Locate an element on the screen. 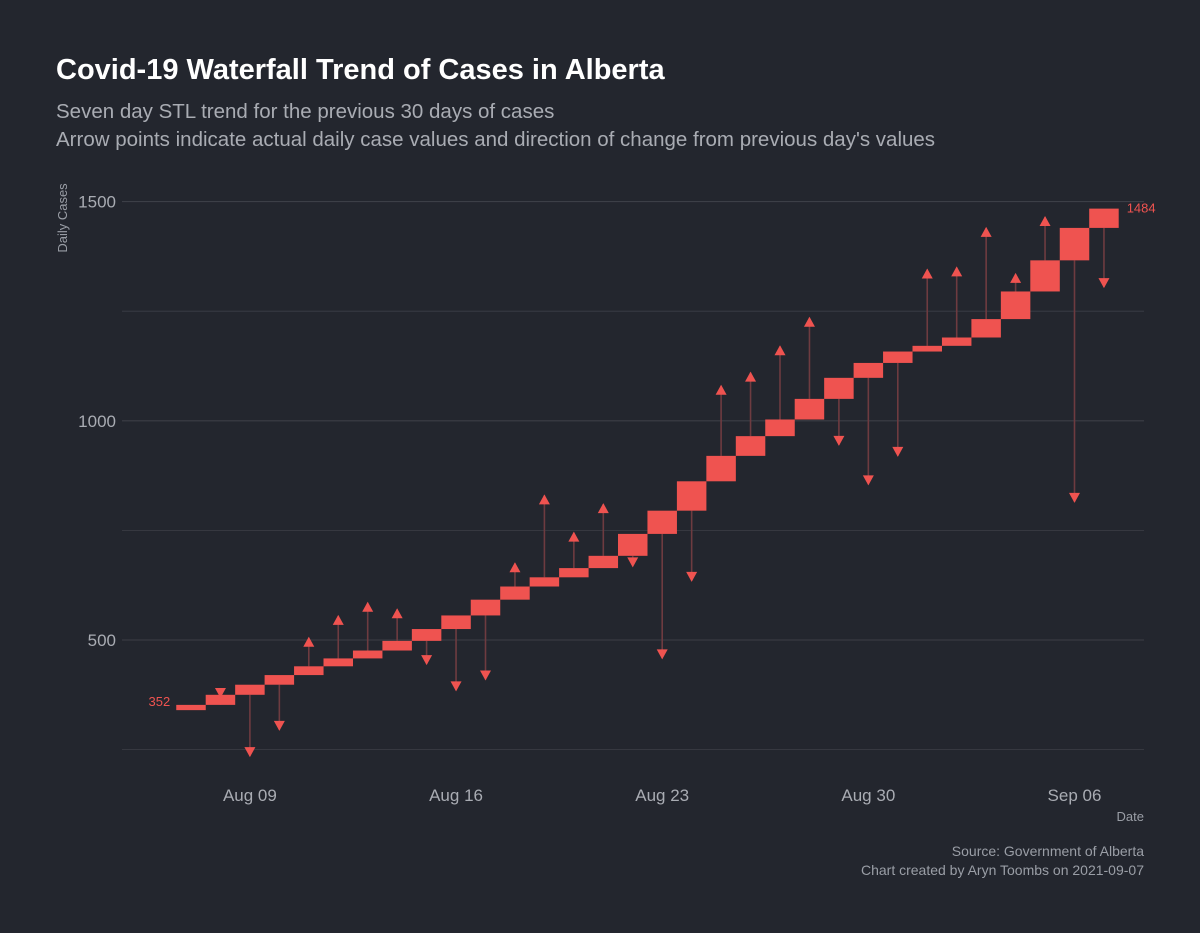 Image resolution: width=1200 pixels, height=933 pixels. y-axis-title: Daily Cases is located at coordinates (62, 218).